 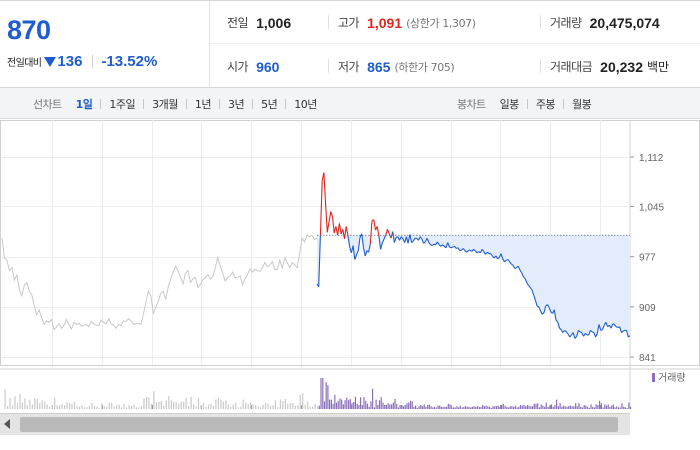 I want to click on stat-value: 865, so click(x=379, y=66).